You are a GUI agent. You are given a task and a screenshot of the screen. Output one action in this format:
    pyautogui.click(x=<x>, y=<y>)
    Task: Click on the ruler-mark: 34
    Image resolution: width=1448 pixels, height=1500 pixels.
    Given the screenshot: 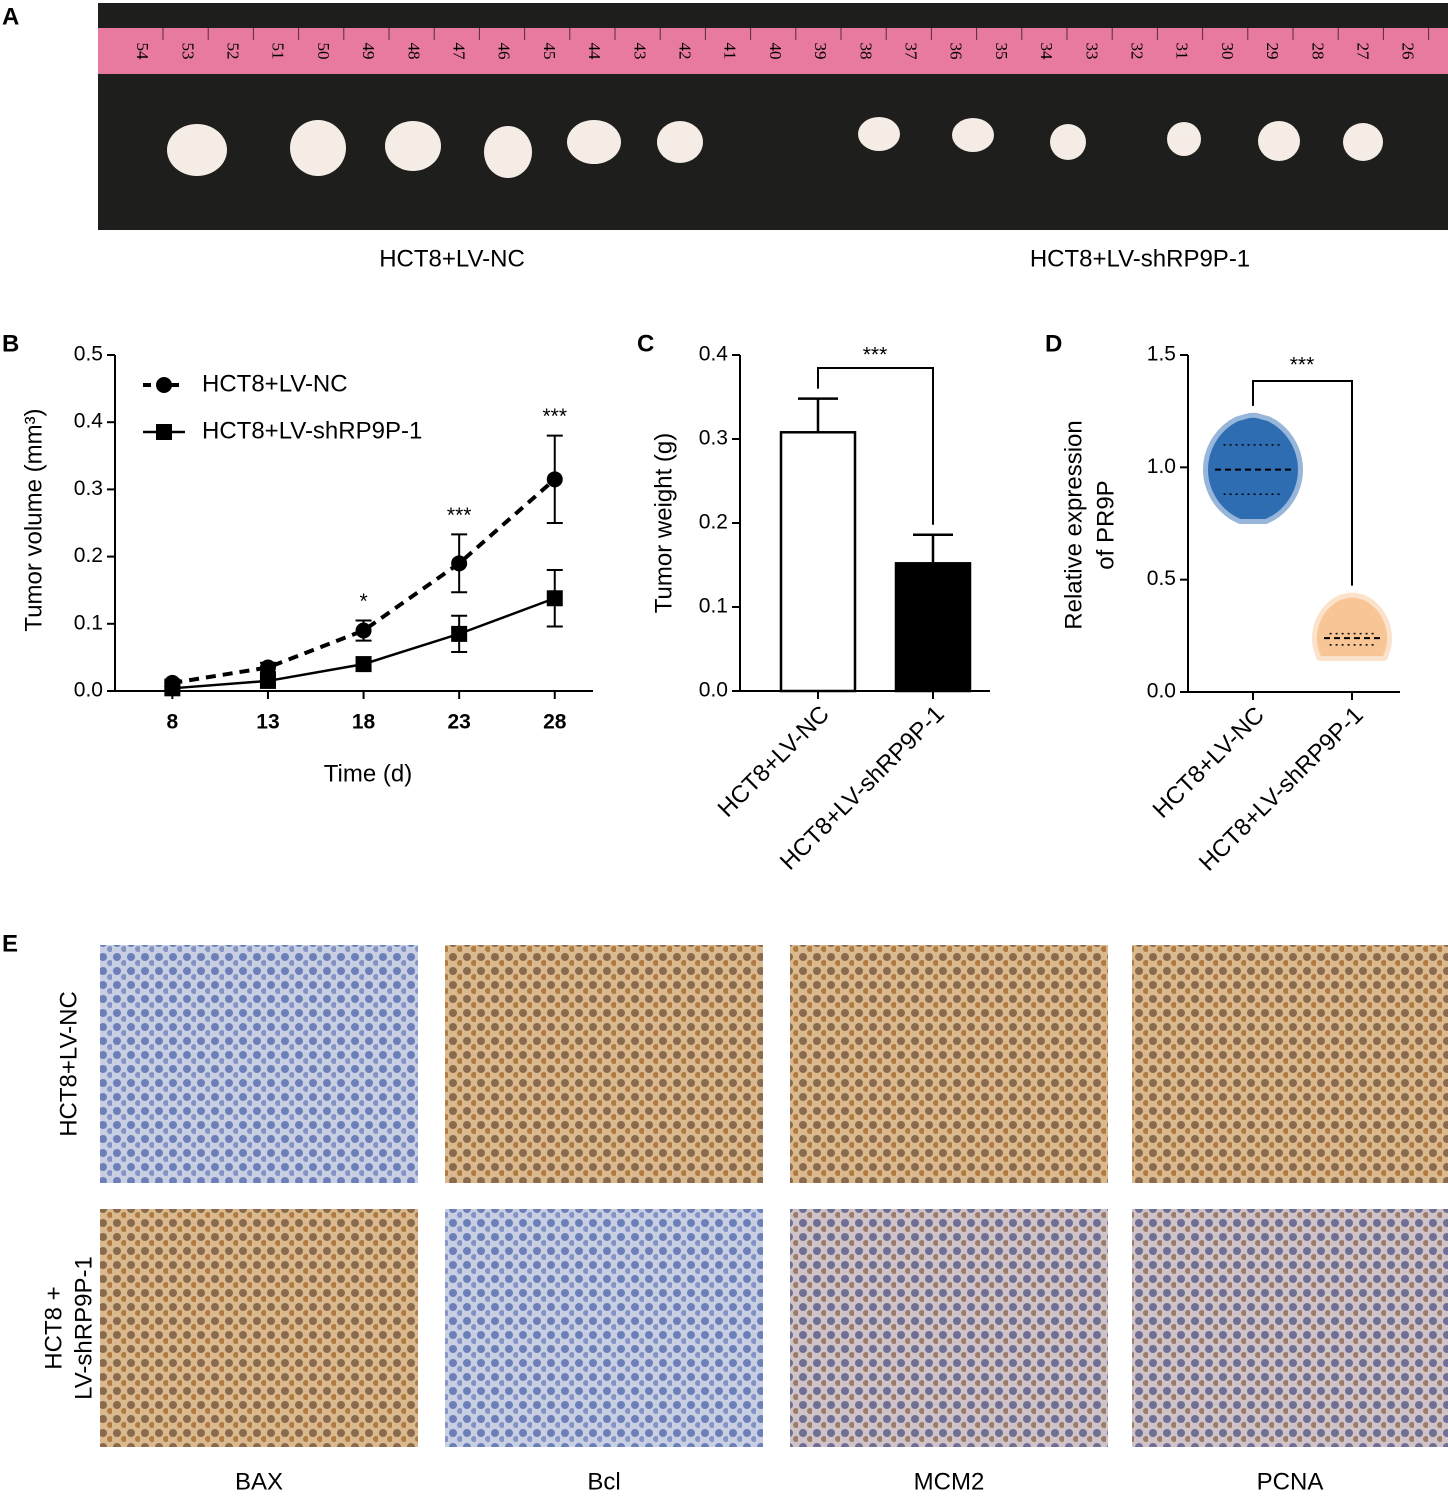 What is the action you would take?
    pyautogui.click(x=1046, y=52)
    